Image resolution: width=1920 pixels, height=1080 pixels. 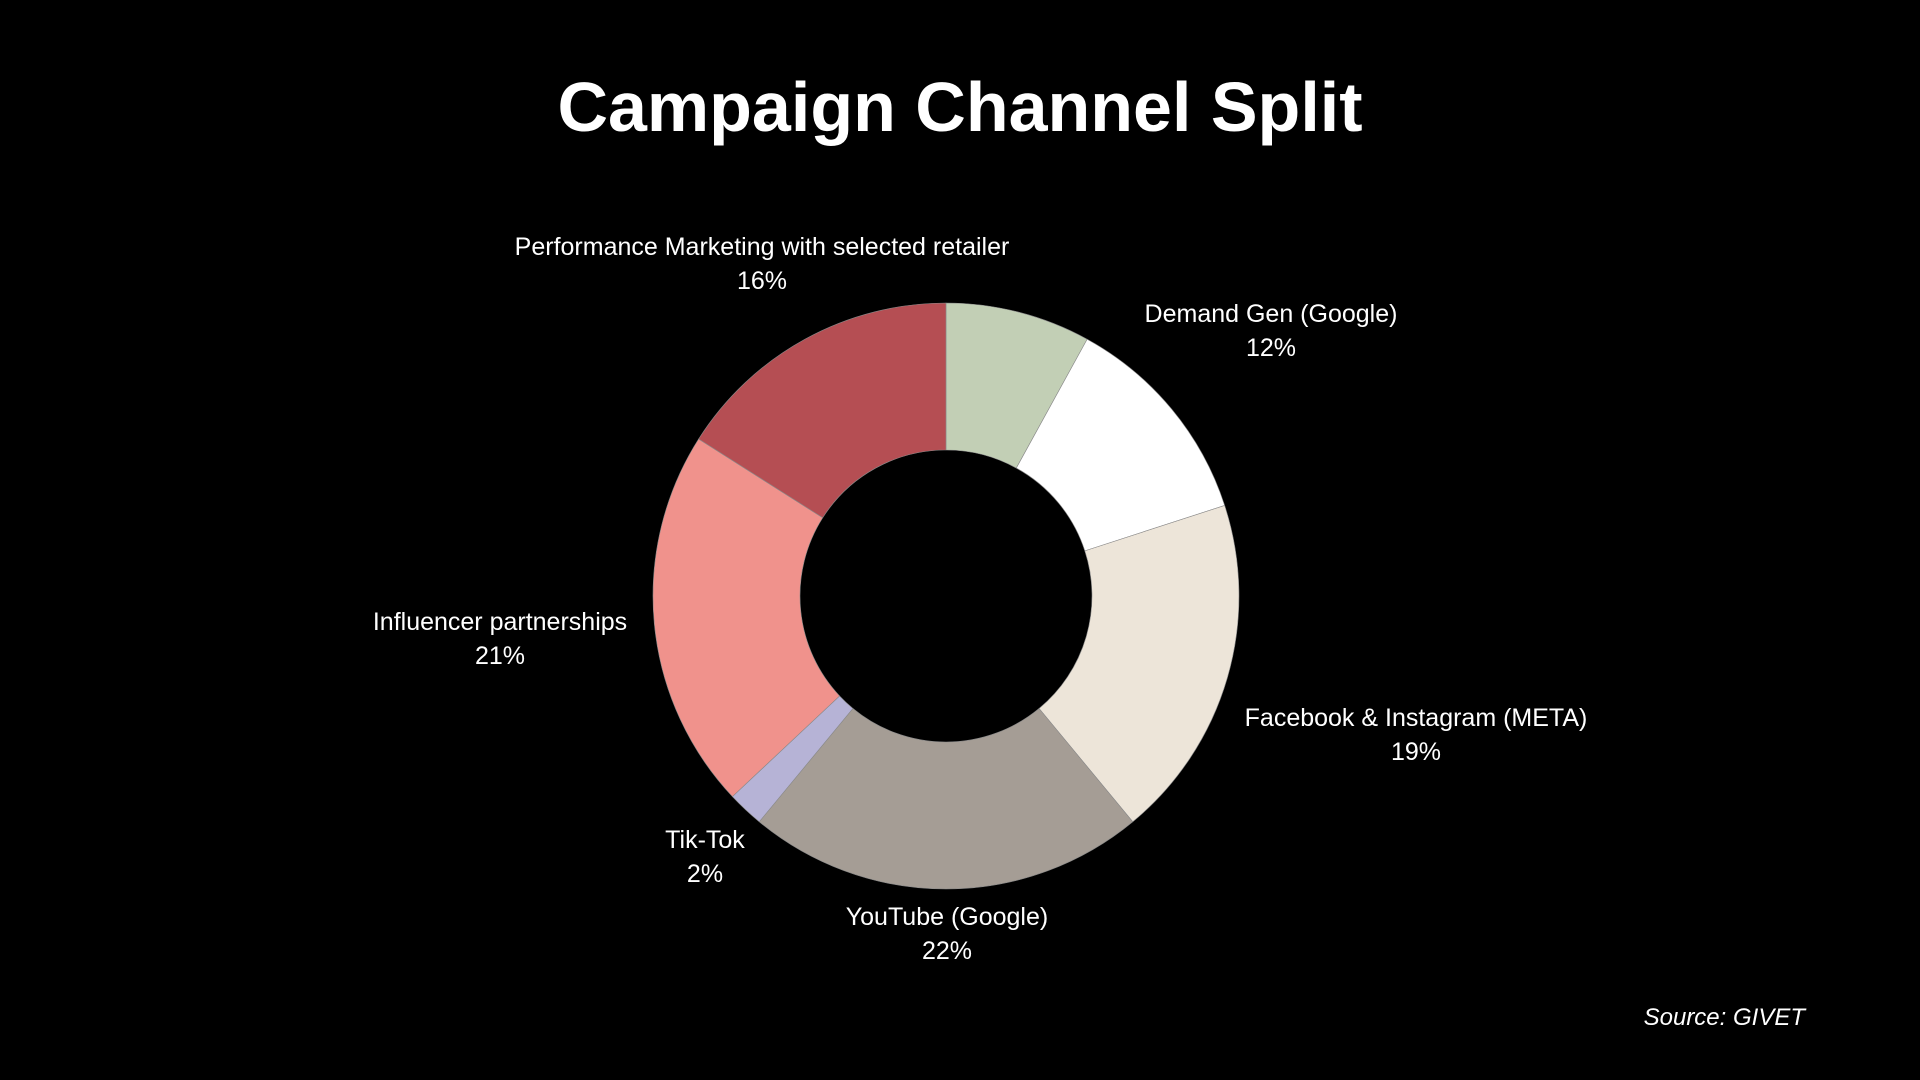 What do you see at coordinates (705, 840) in the screenshot?
I see `slice-label-4: Tik-Tok` at bounding box center [705, 840].